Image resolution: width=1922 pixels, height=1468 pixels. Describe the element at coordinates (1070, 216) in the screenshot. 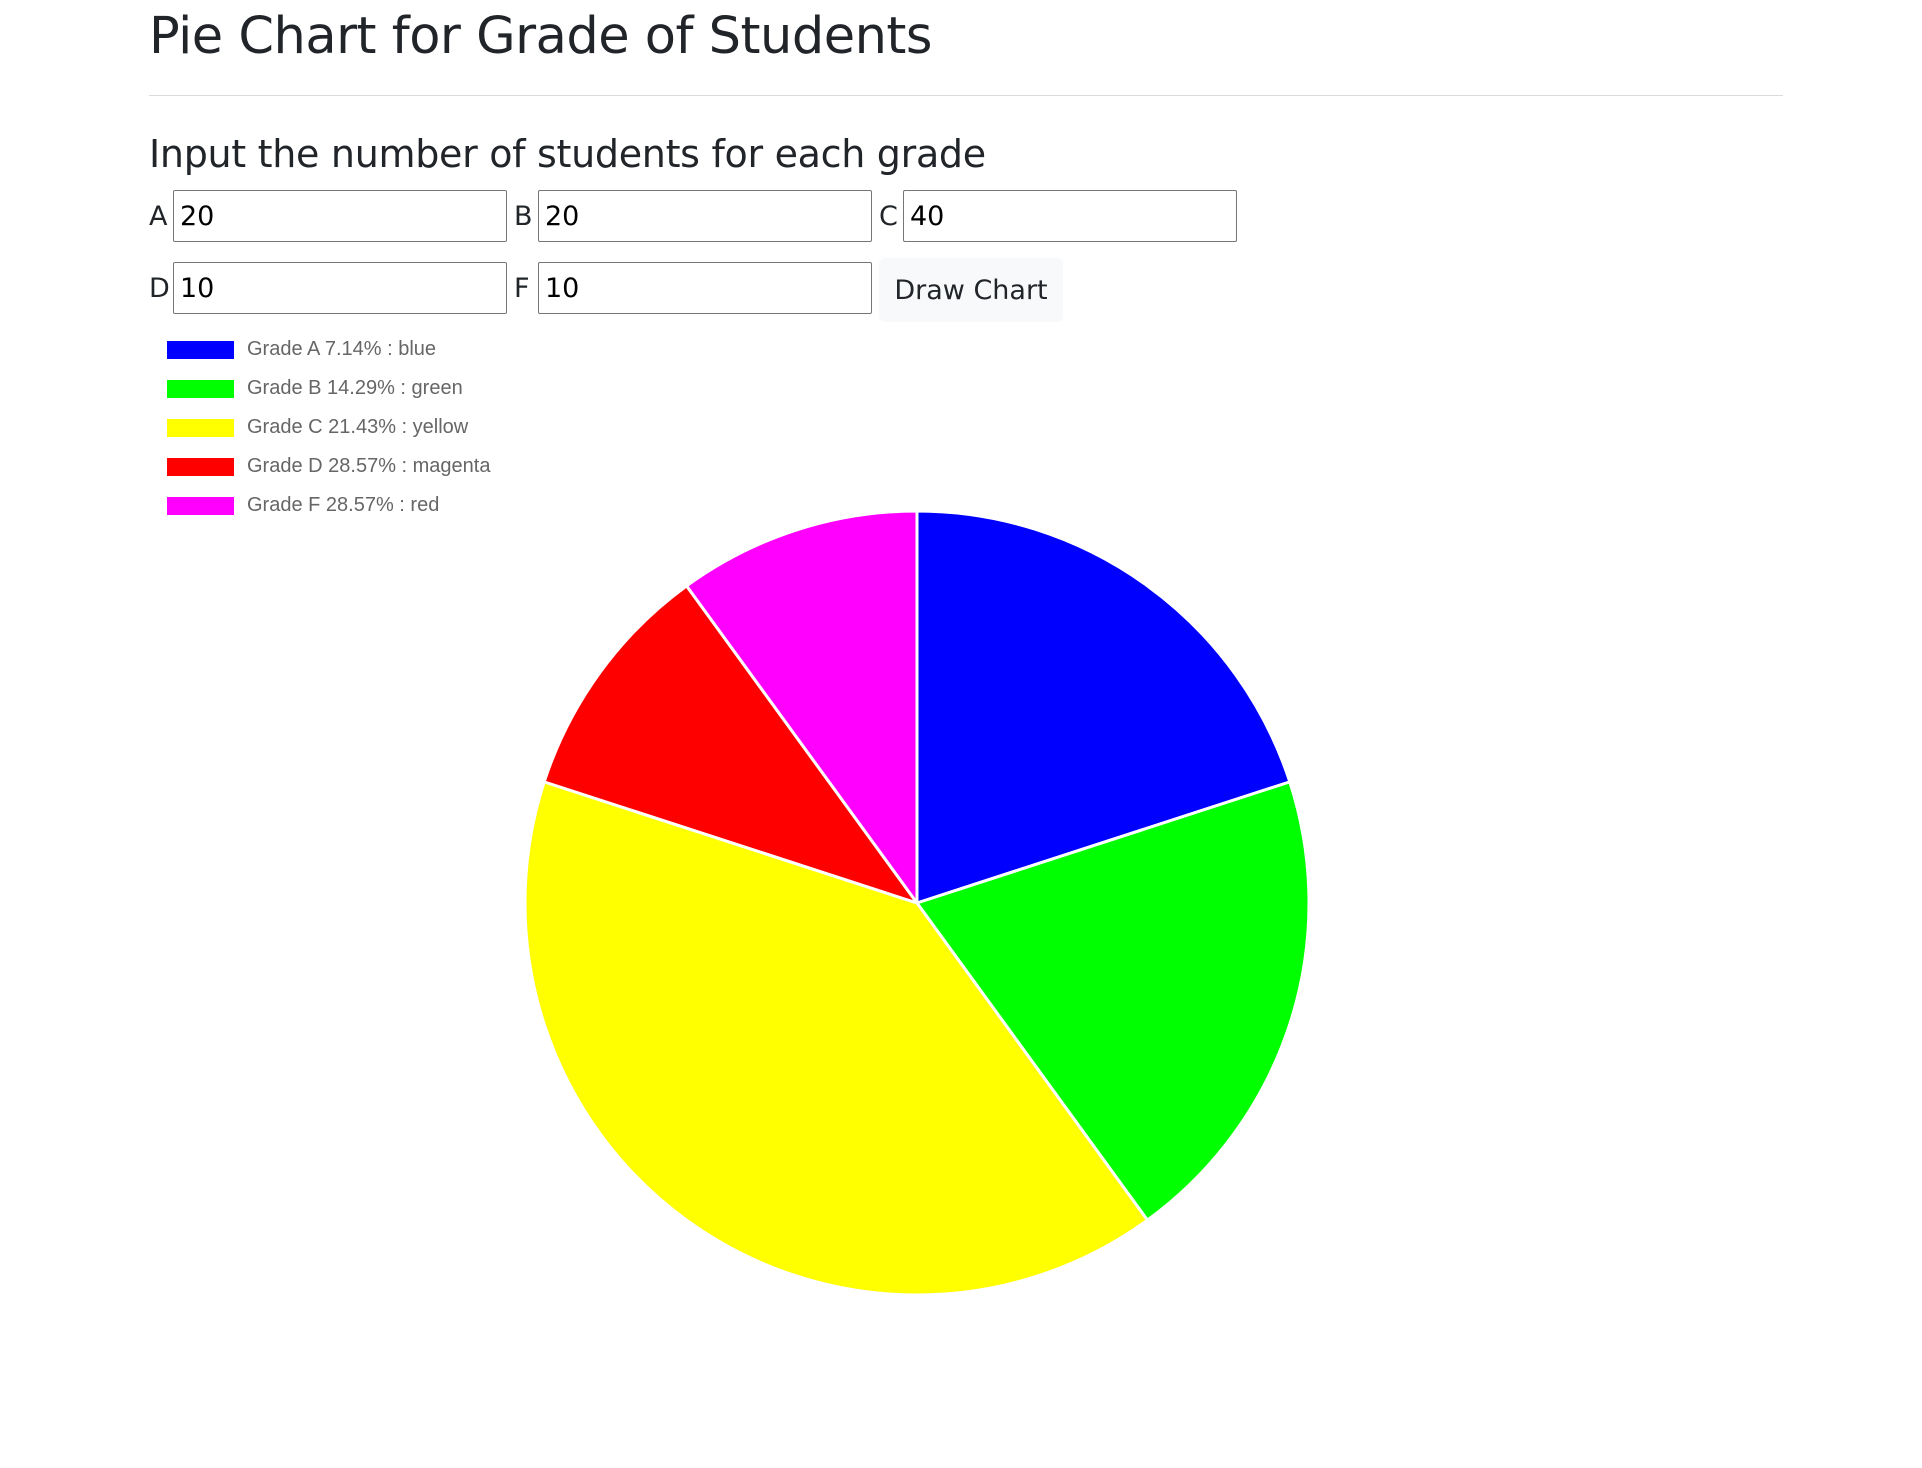

I see `grade-c-input` at that location.